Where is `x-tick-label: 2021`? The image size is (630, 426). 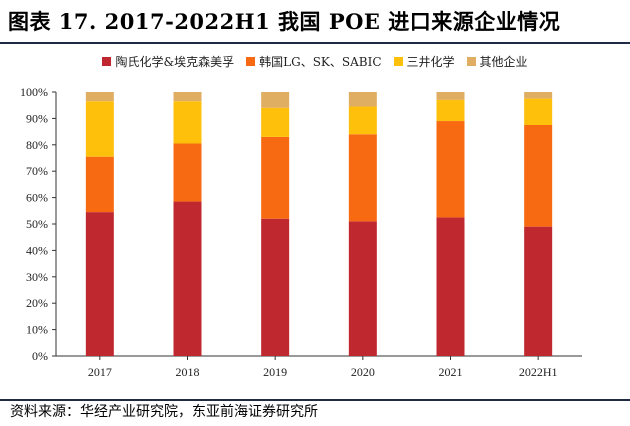 x-tick-label: 2021 is located at coordinates (451, 372).